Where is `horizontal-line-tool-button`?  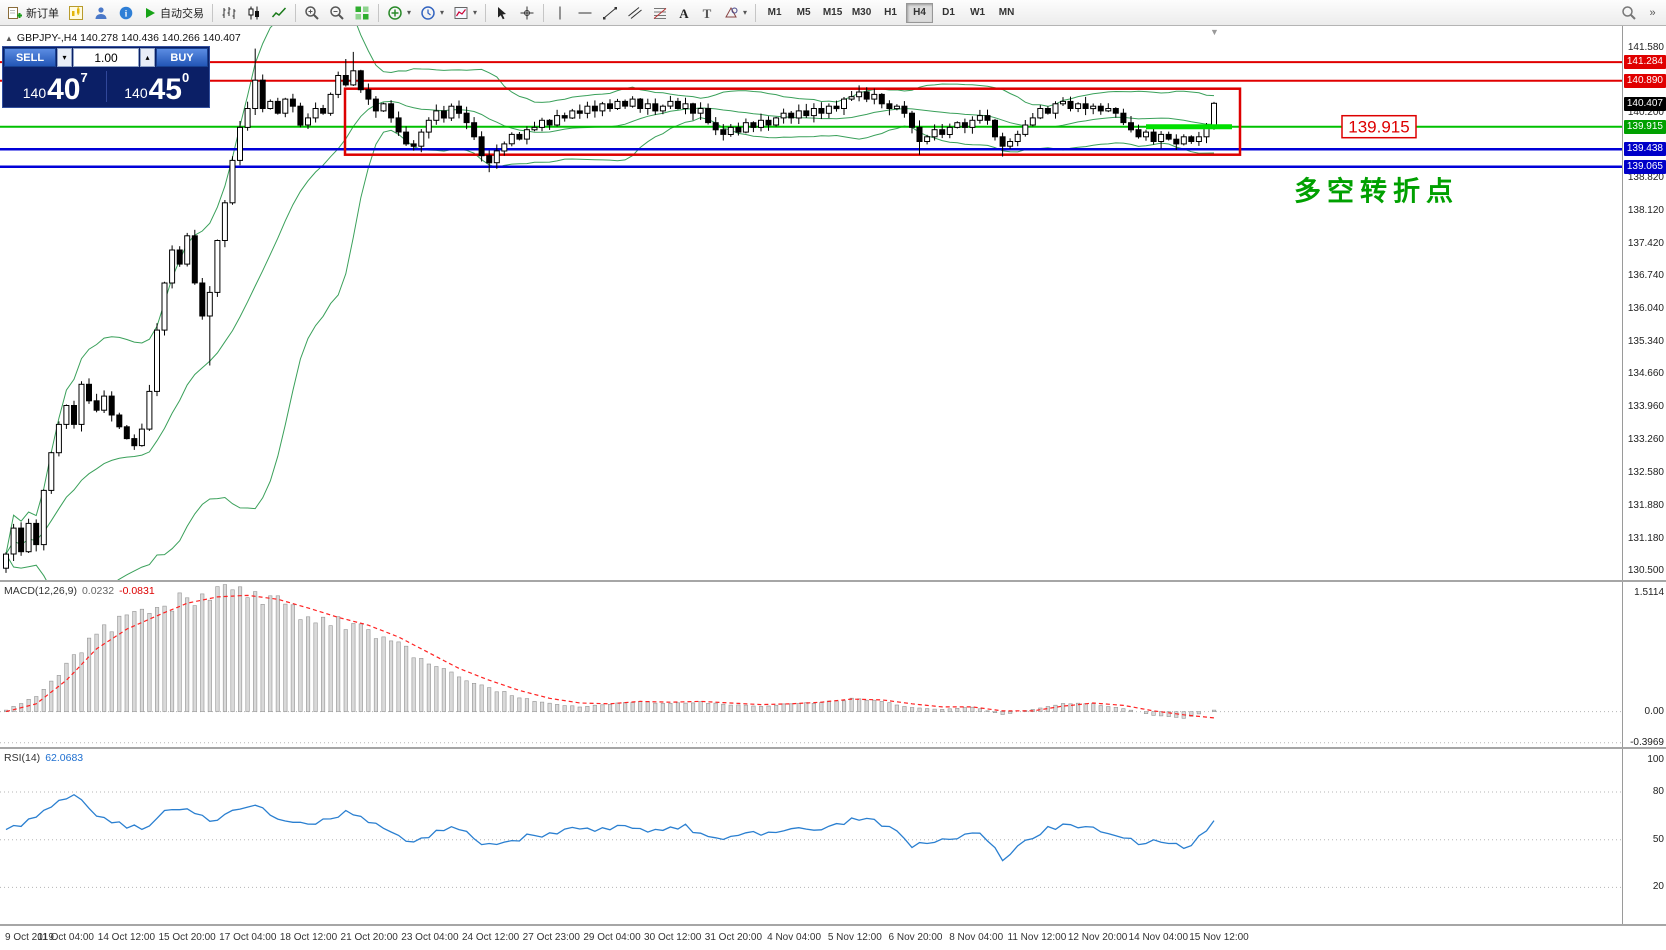 horizontal-line-tool-button is located at coordinates (585, 13).